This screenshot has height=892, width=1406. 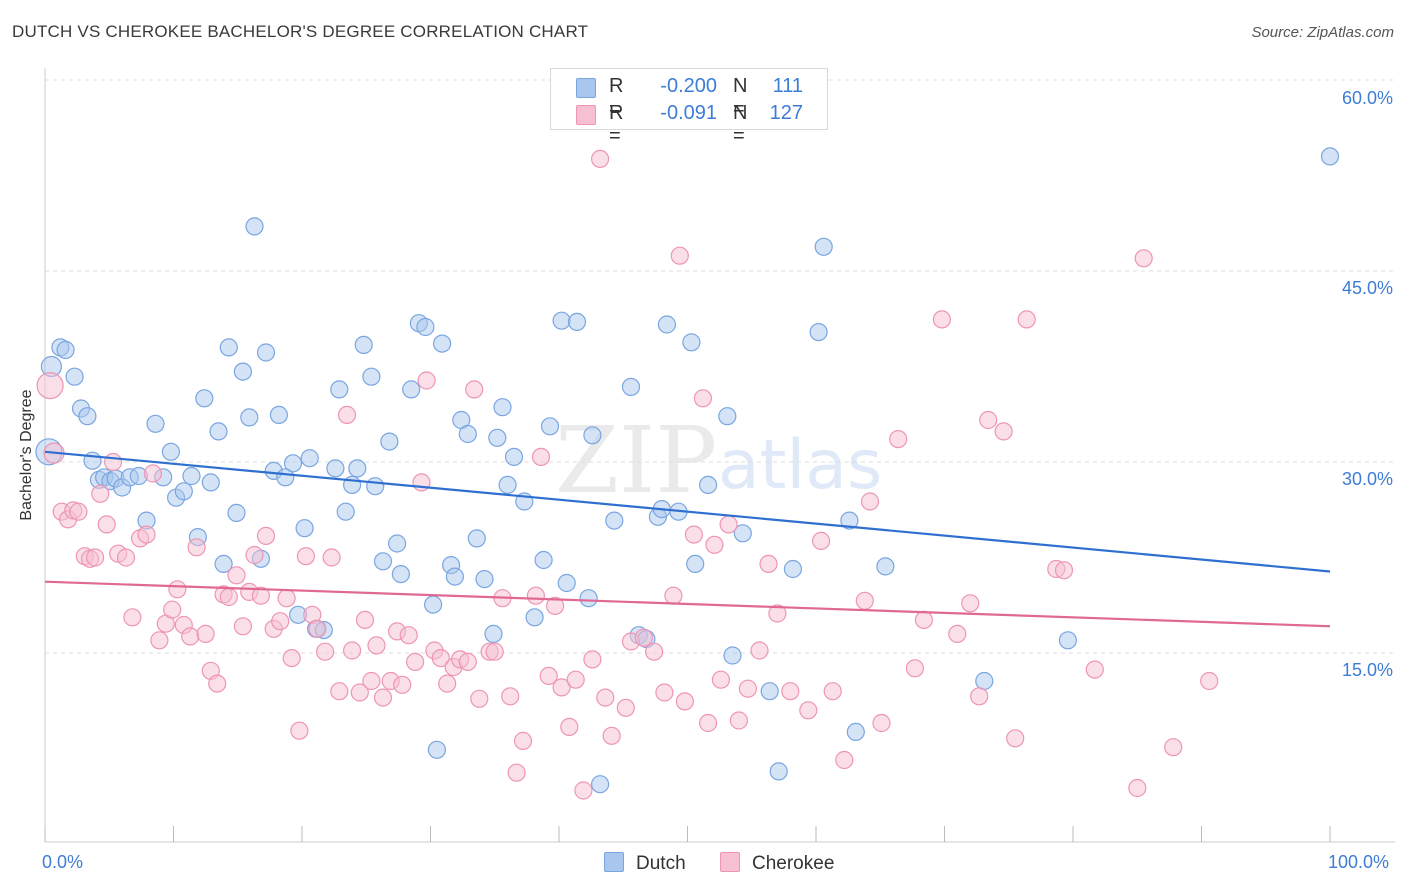 I want to click on y-tick-label-60: 60.0%, so click(x=1367, y=98).